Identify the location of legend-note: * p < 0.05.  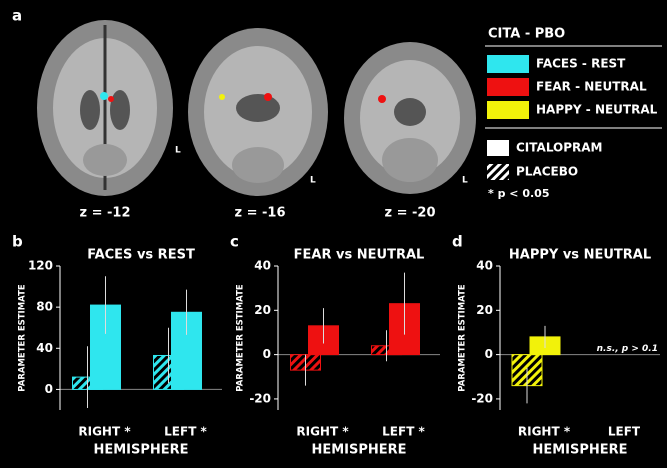
(518, 193).